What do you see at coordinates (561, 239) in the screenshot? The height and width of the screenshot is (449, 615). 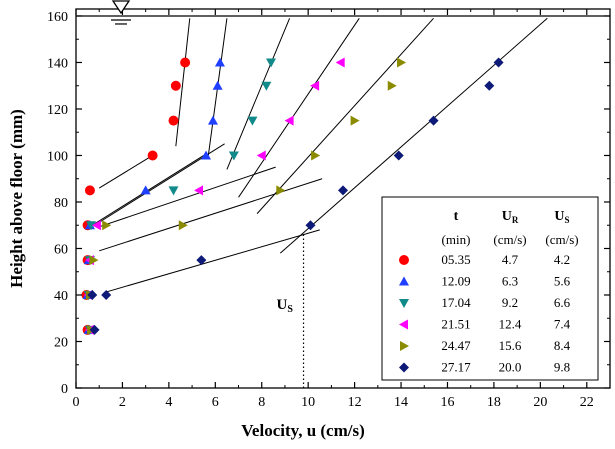 I see `legend-unit-us: (cm/s)` at bounding box center [561, 239].